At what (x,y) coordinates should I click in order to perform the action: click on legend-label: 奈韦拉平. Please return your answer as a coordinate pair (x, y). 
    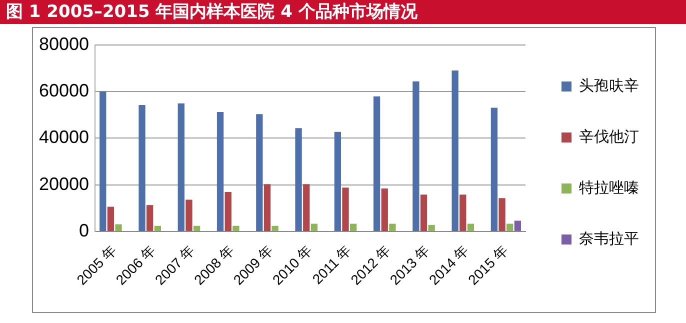
    Looking at the image, I should click on (609, 238).